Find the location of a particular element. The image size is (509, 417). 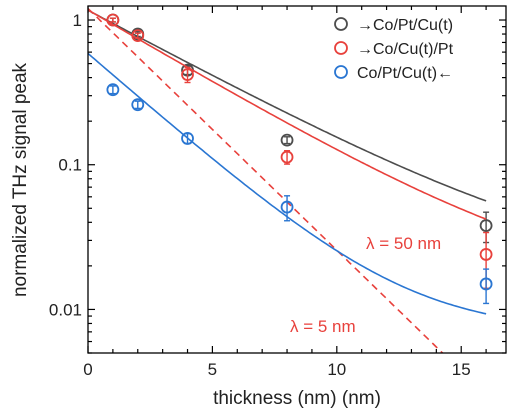

legend-label-2: Co/Pt/Cu(t)← is located at coordinates (405, 73).